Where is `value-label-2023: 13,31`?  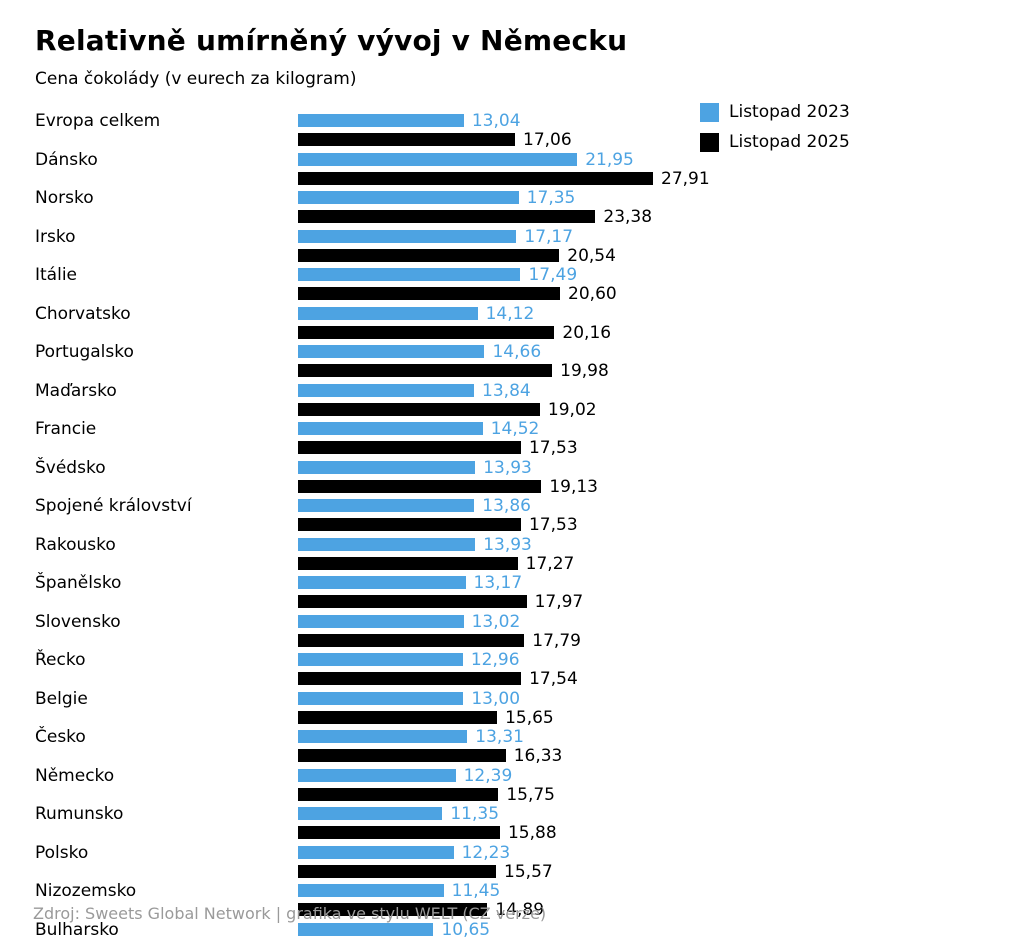 value-label-2023: 13,31 is located at coordinates (499, 737).